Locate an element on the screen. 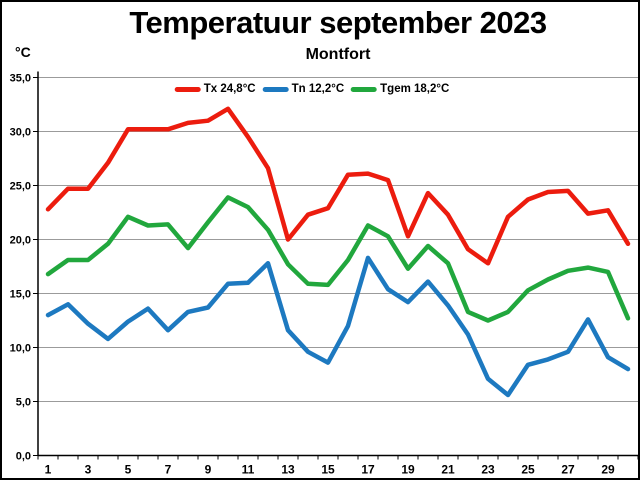 The image size is (640, 480). x-tick-label: 9 is located at coordinates (208, 470).